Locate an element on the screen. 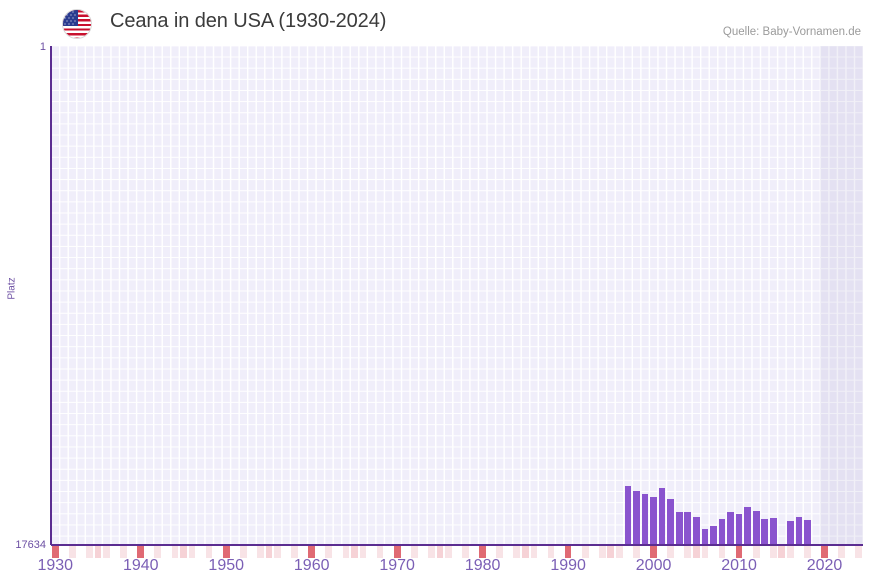  x-tick-label: 1960 is located at coordinates (311, 565).